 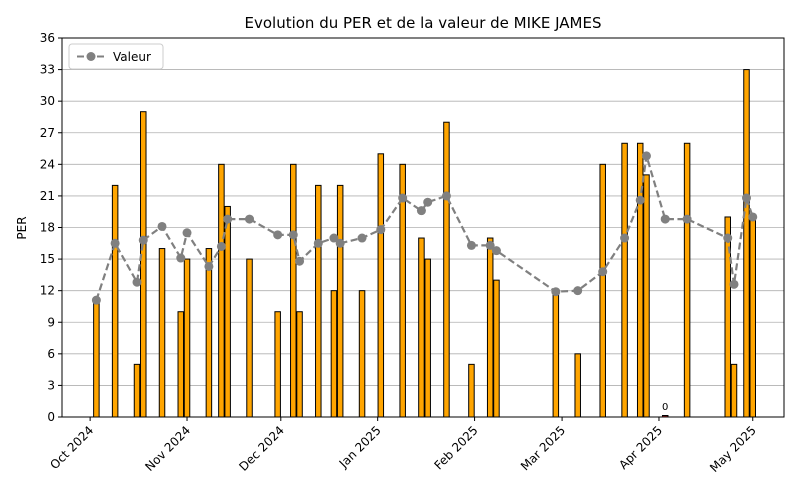 What do you see at coordinates (51, 322) in the screenshot?
I see `y-tick-label: 9` at bounding box center [51, 322].